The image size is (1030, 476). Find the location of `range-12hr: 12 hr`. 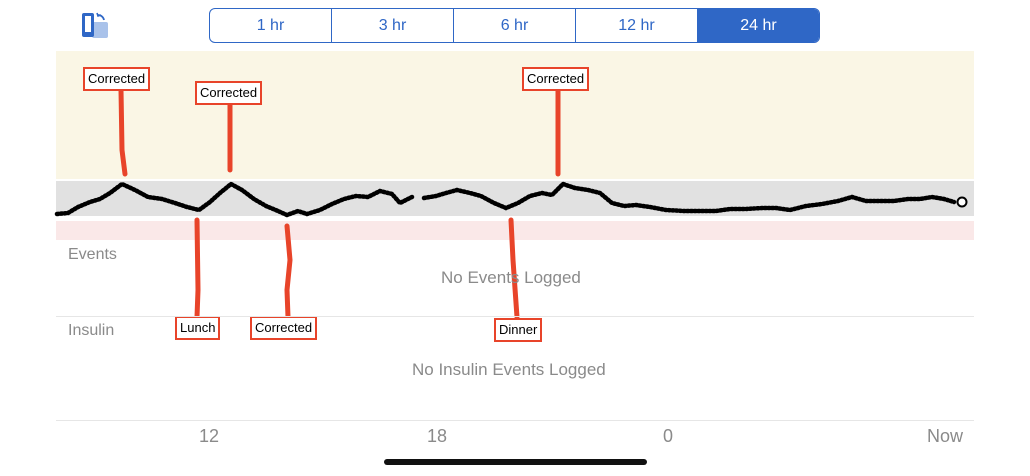

range-12hr: 12 hr is located at coordinates (637, 25).